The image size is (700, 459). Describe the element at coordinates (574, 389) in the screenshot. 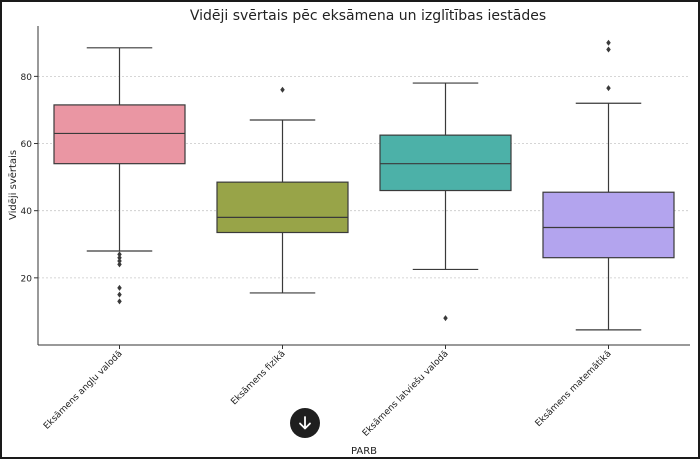

I see `x-tick-label: Eksāmens matemātikā` at that location.